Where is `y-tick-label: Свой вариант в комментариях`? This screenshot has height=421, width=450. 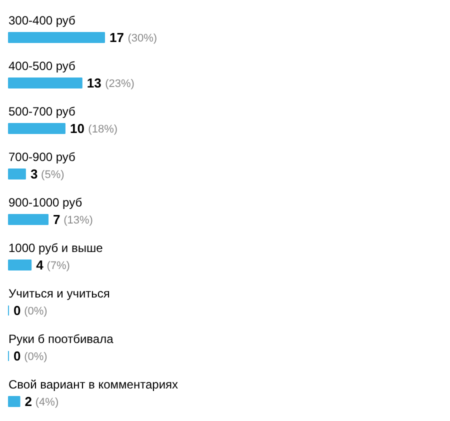
y-tick-label: Свой вариант в комментариях is located at coordinates (93, 385).